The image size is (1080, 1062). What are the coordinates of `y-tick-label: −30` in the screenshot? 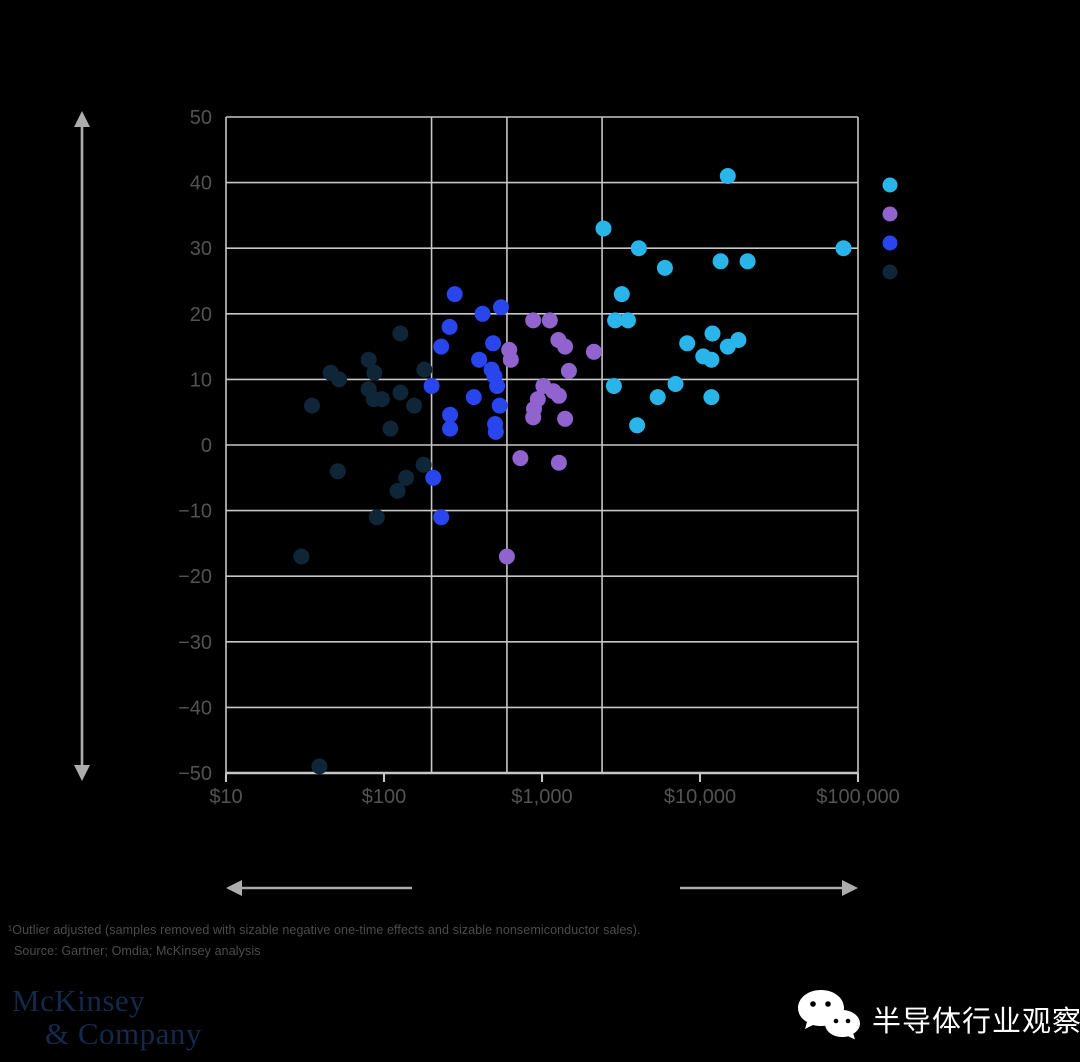 It's located at (195, 643).